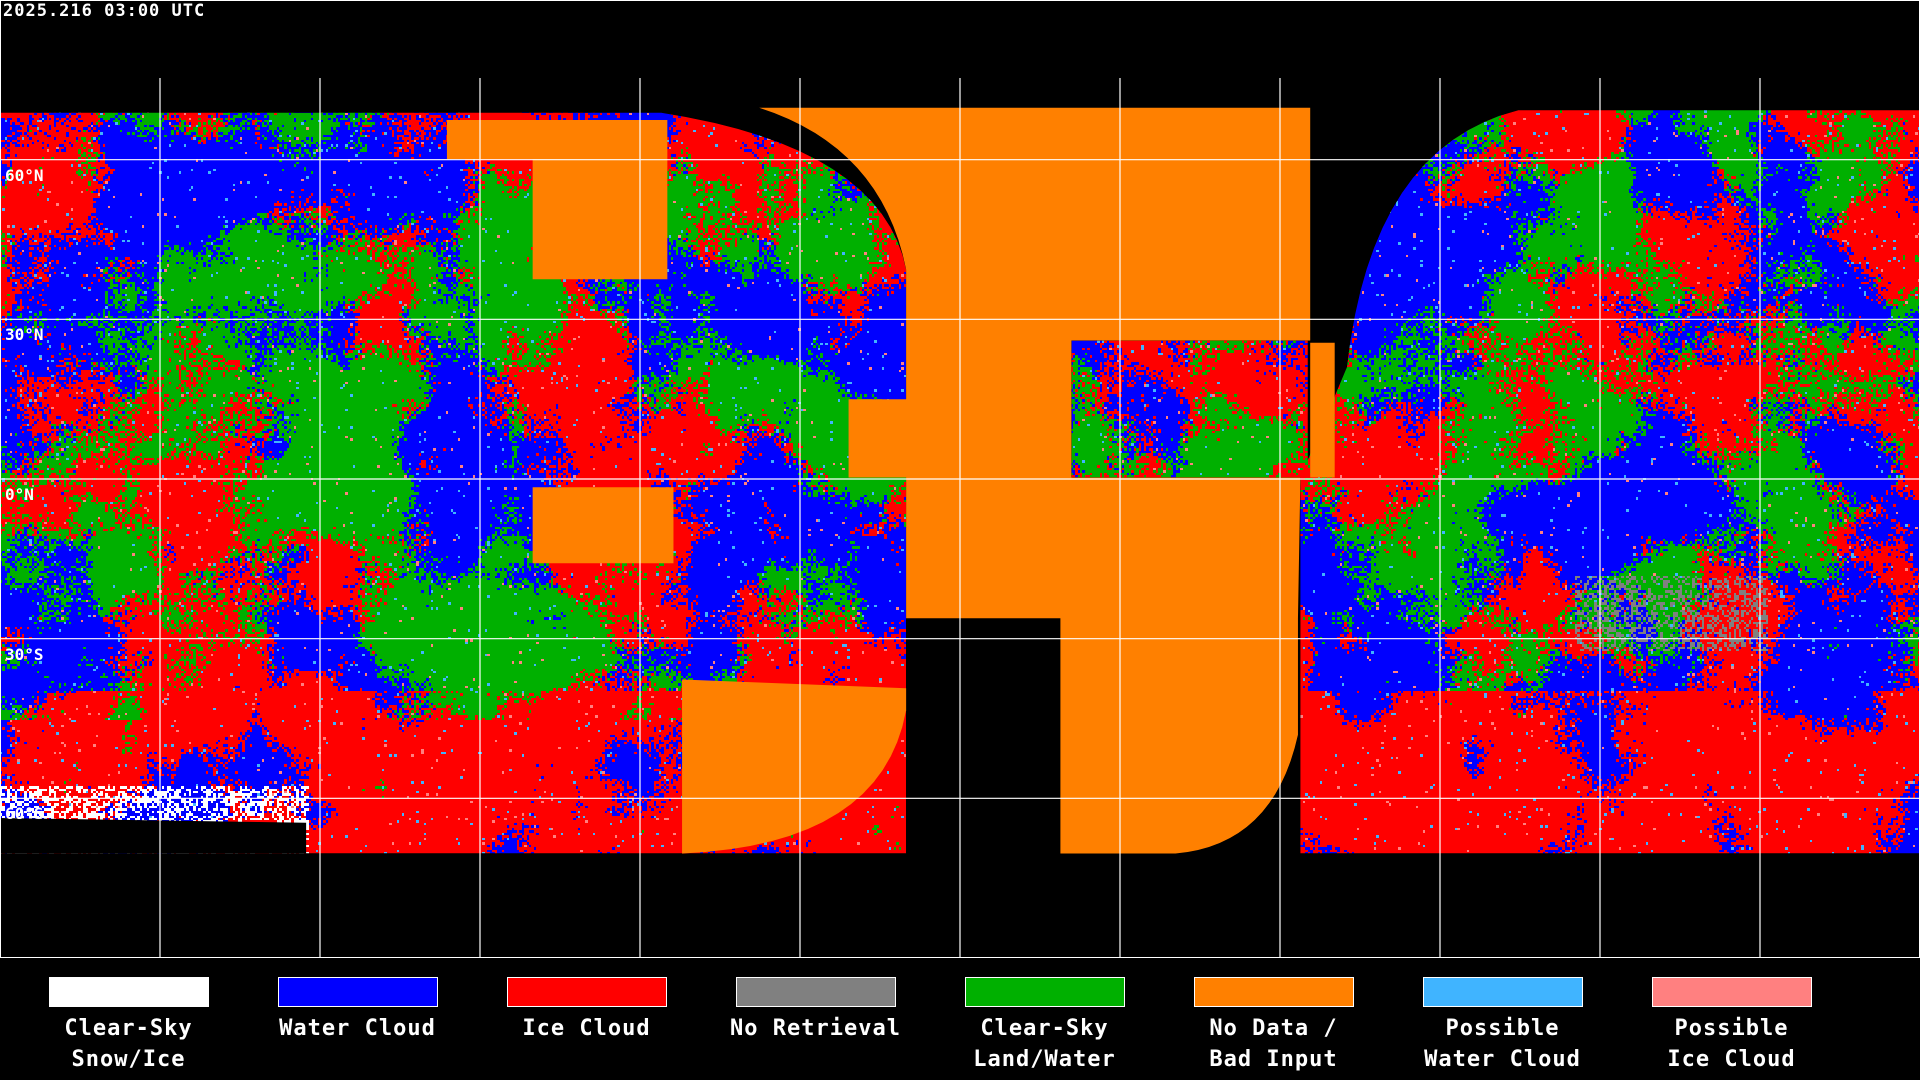 Image resolution: width=1920 pixels, height=1080 pixels. What do you see at coordinates (1502, 1044) in the screenshot?
I see `legend-label: Possible Water Cloud` at bounding box center [1502, 1044].